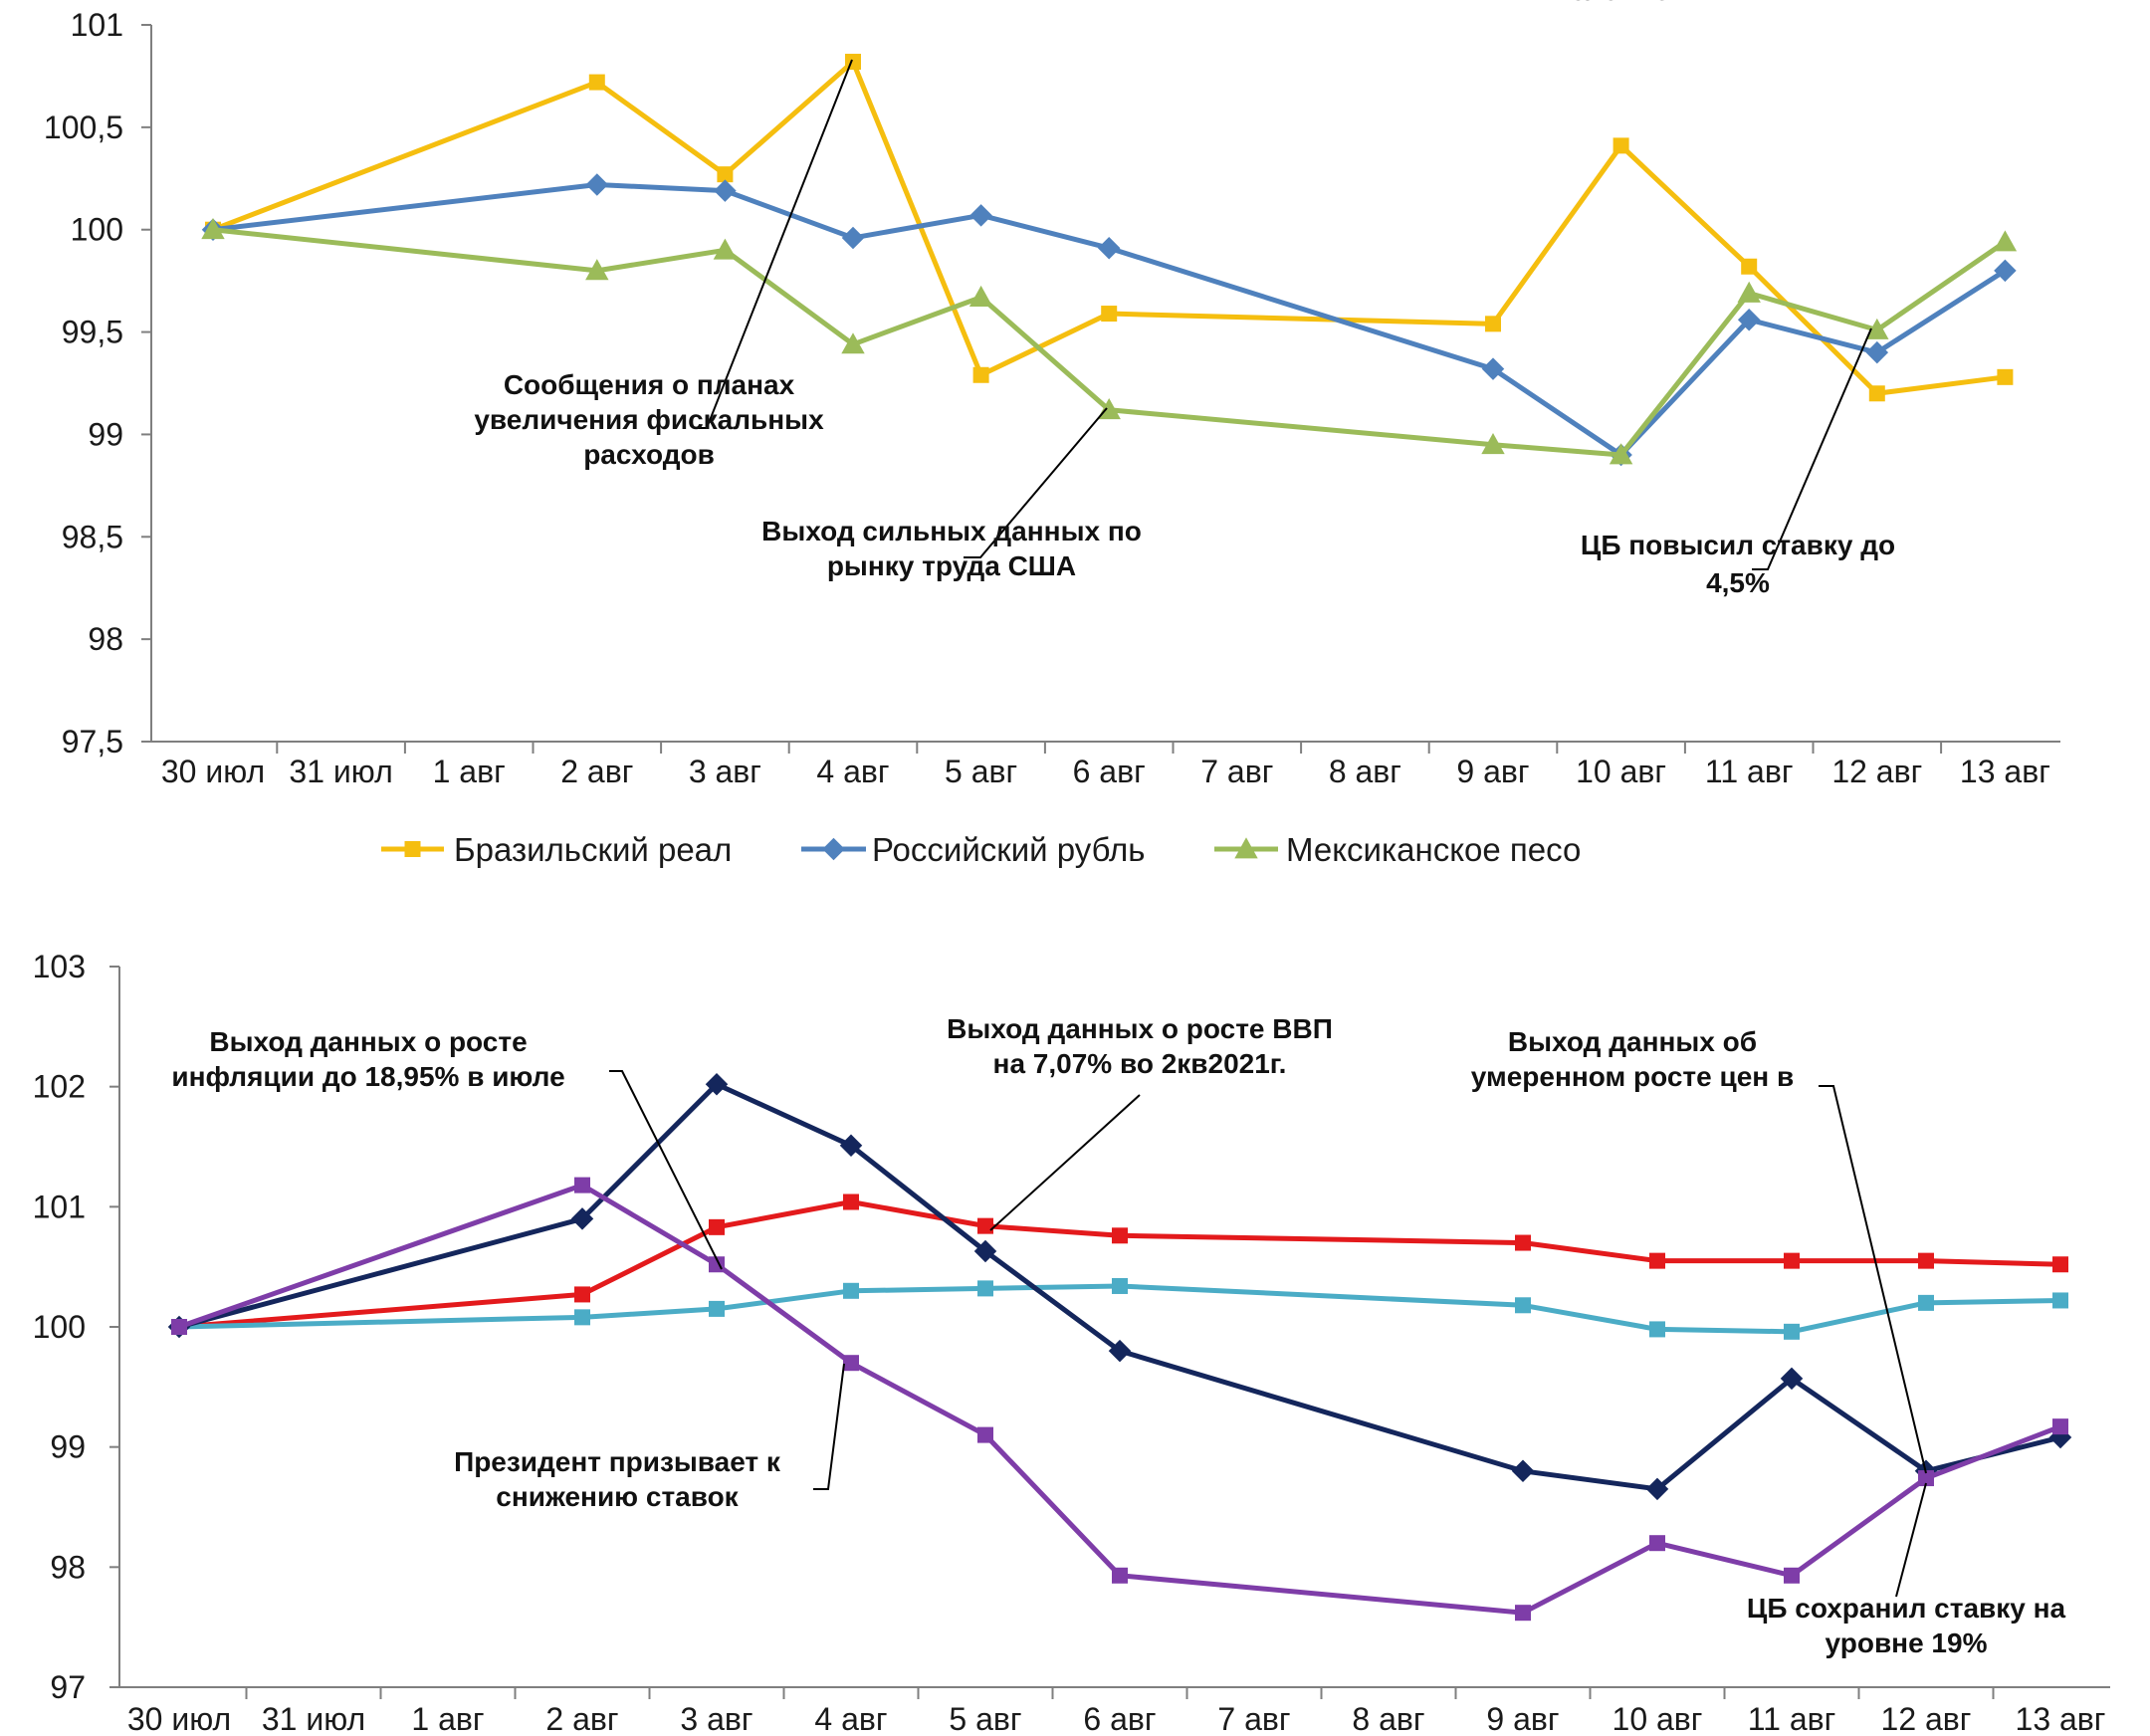 The image size is (2150, 1736). Describe the element at coordinates (1522, 1719) in the screenshot. I see `chart-2-x-tick-label: 9 авг` at that location.